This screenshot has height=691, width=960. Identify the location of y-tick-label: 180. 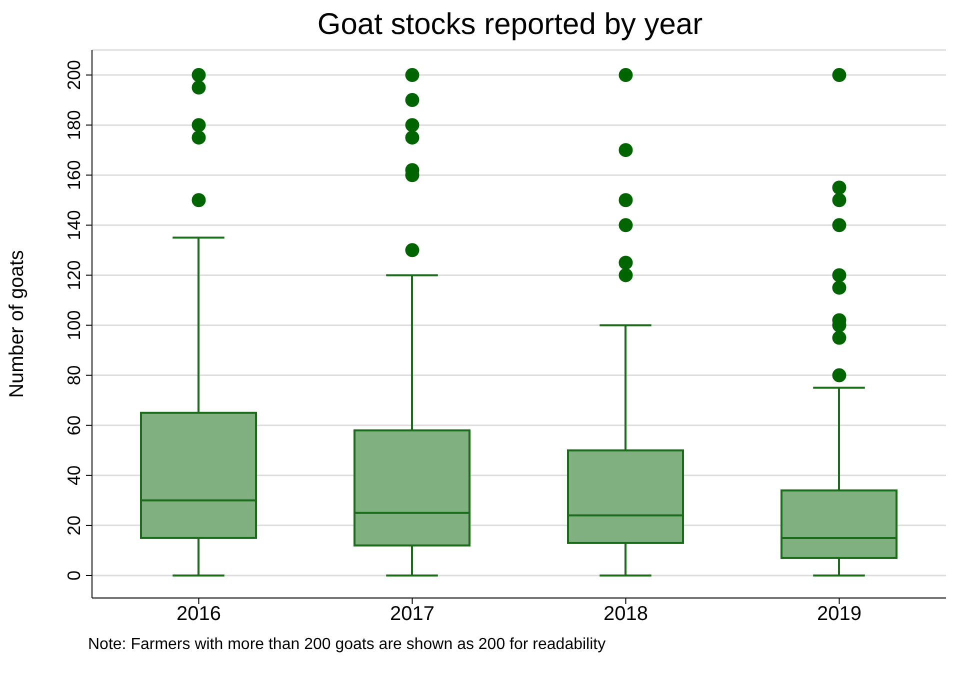
(74, 125).